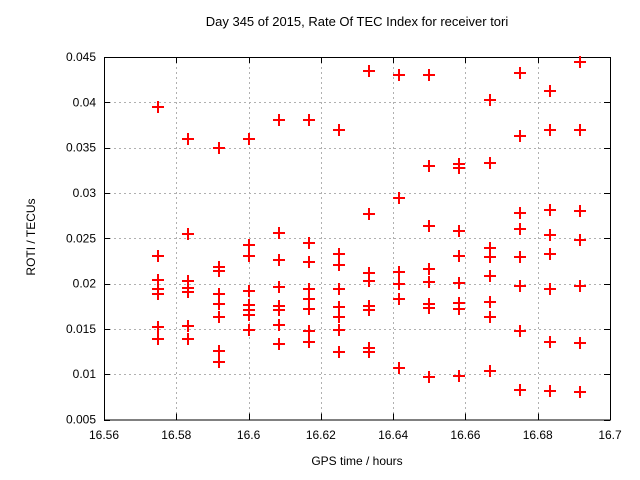 This screenshot has width=640, height=480. What do you see at coordinates (357, 461) in the screenshot?
I see `x-axis-title: GPS time / hours` at bounding box center [357, 461].